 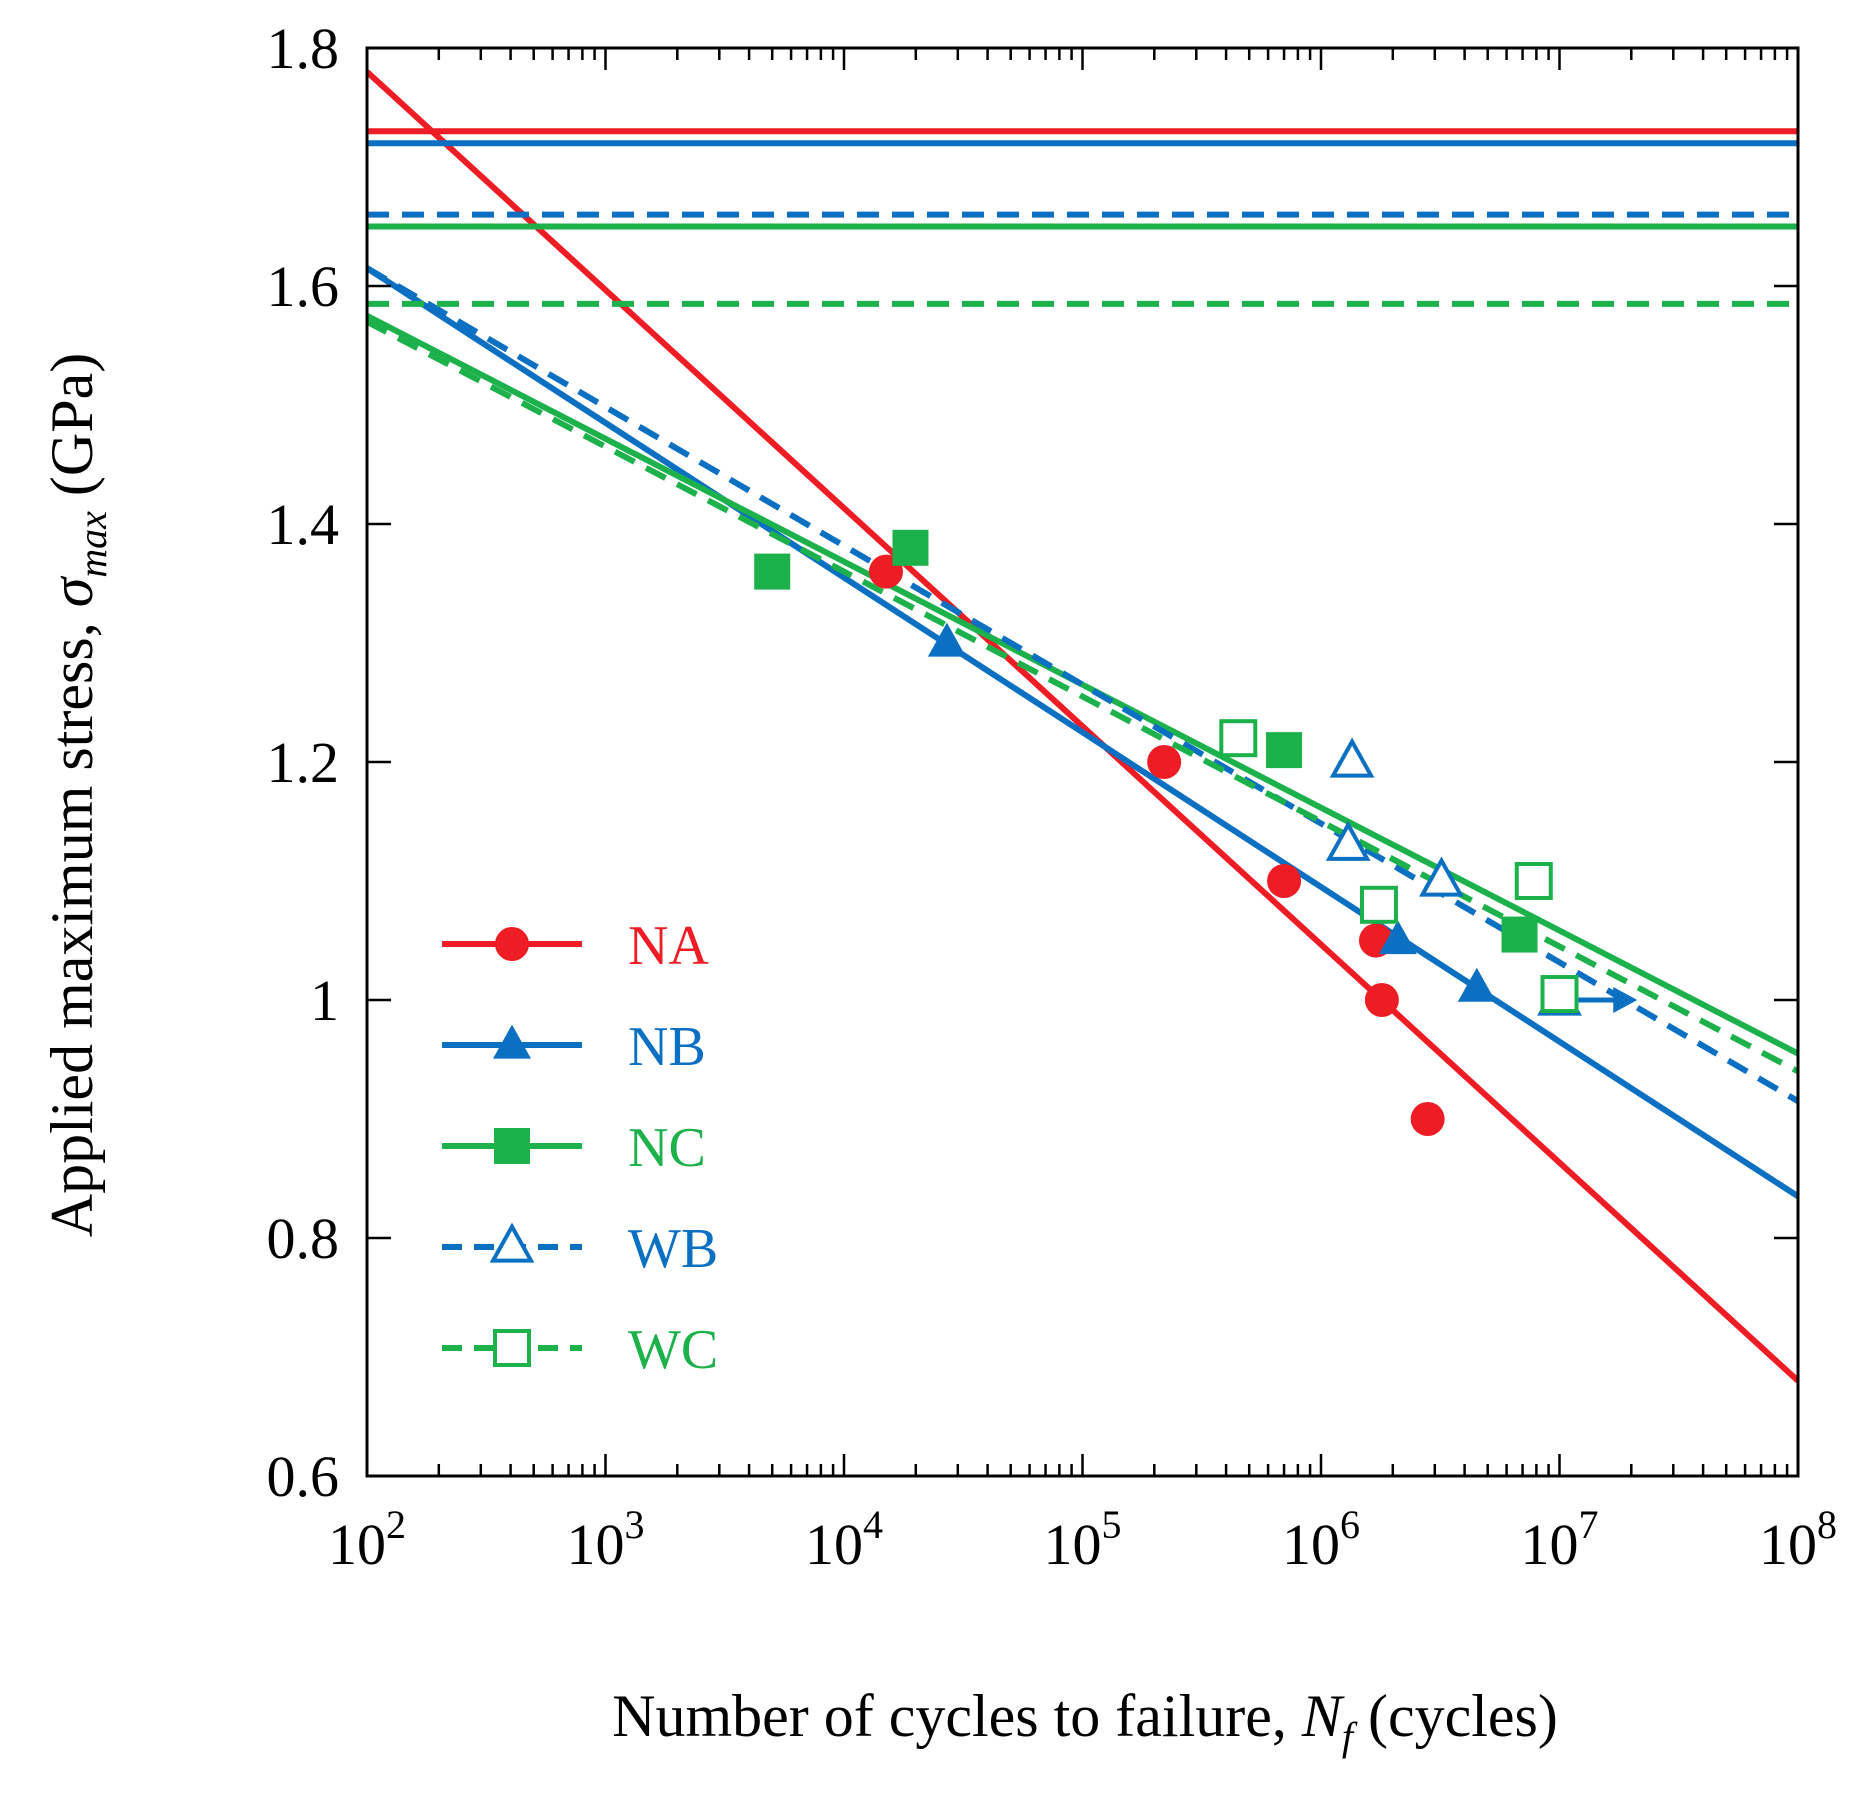 I want to click on x-tick-label-2: 10⁴, so click(x=844, y=1539).